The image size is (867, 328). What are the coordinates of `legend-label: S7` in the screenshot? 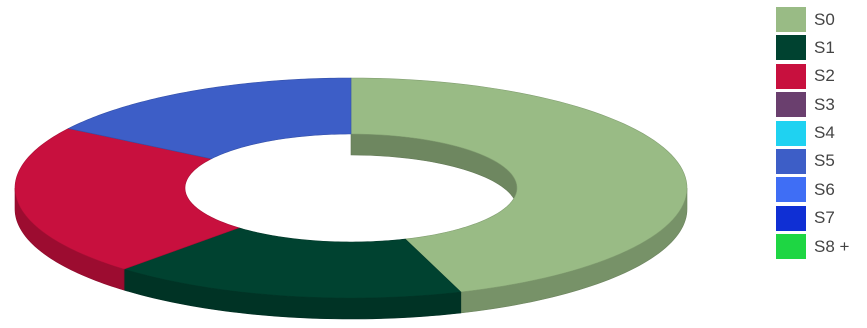 It's located at (824, 218).